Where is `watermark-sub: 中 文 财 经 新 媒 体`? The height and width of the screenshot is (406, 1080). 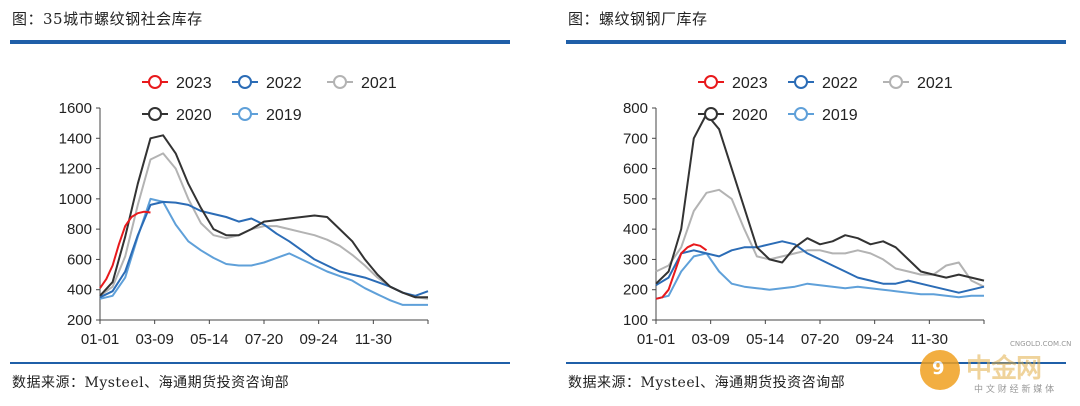
watermark-sub: 中 文 财 经 新 媒 体 is located at coordinates (1014, 390).